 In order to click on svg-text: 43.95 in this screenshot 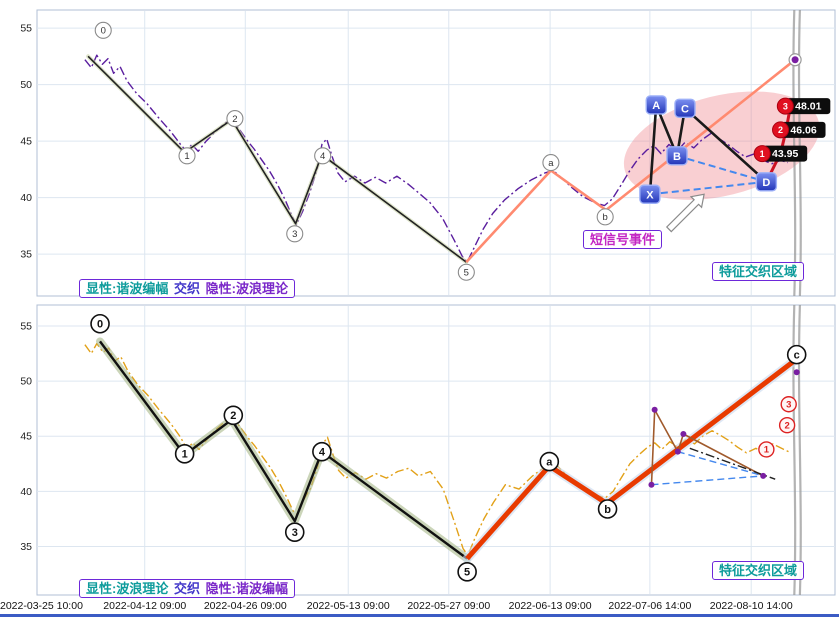, I will do `click(785, 154)`.